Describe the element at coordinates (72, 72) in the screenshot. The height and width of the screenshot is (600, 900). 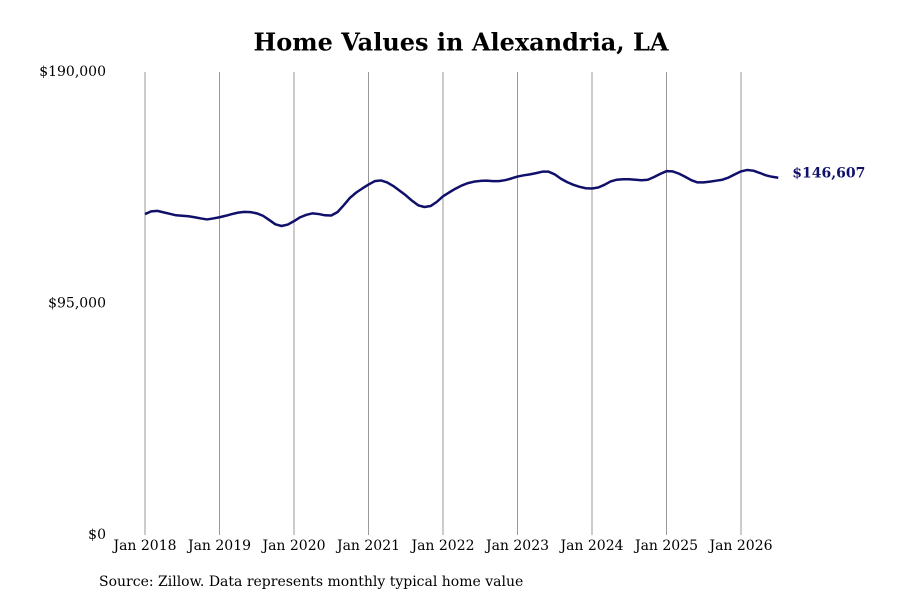
I see `y-tick-label: $190,000` at that location.